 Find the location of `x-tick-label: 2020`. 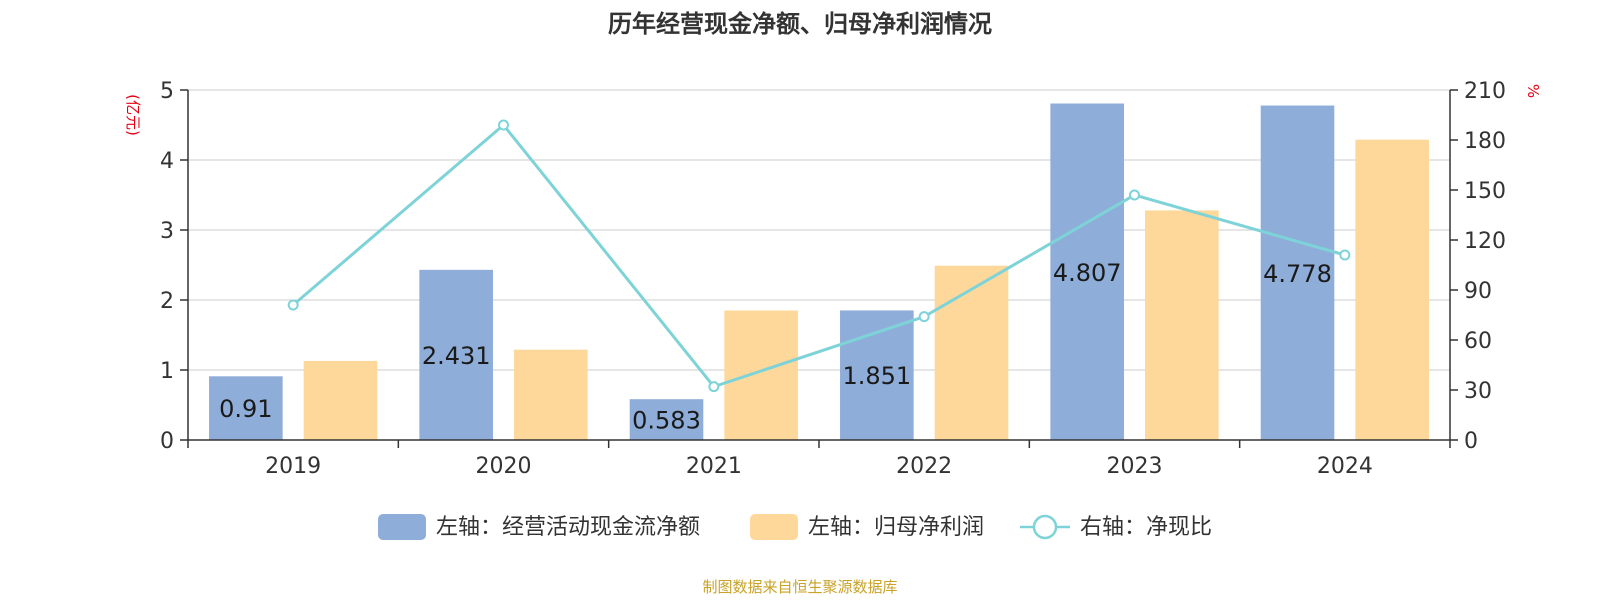

x-tick-label: 2020 is located at coordinates (504, 466).